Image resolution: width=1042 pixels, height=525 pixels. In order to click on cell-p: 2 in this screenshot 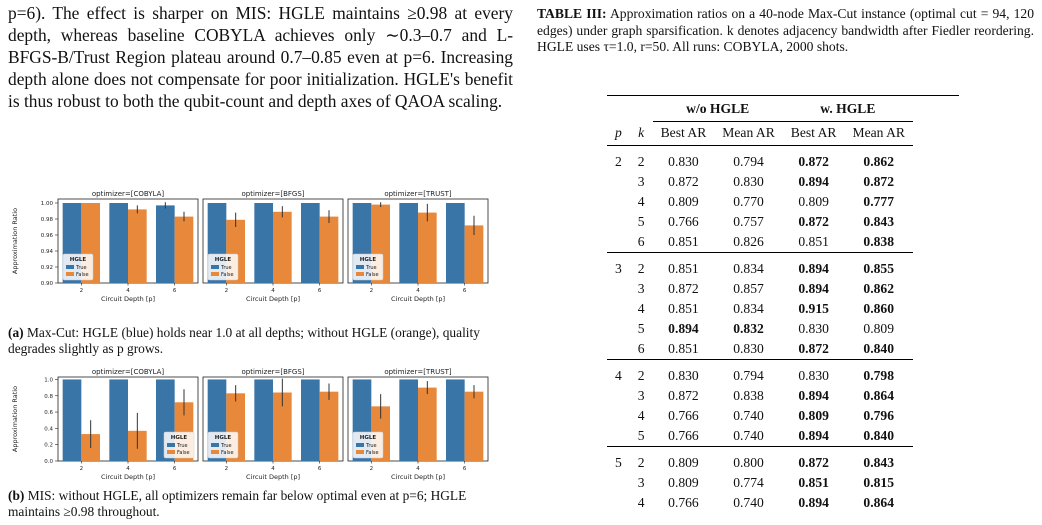, I will do `click(618, 161)`.